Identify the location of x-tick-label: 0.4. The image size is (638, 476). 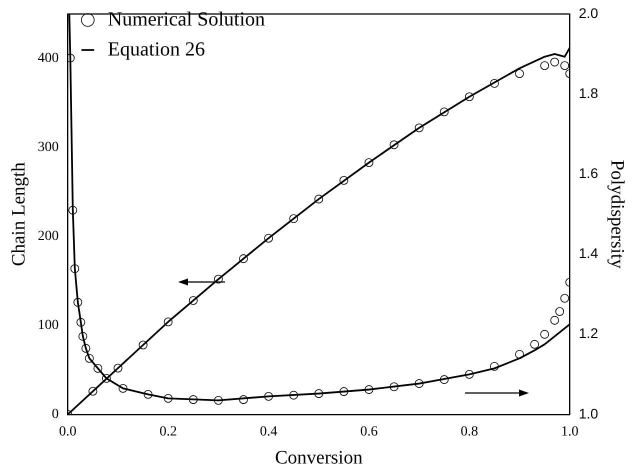
(269, 432).